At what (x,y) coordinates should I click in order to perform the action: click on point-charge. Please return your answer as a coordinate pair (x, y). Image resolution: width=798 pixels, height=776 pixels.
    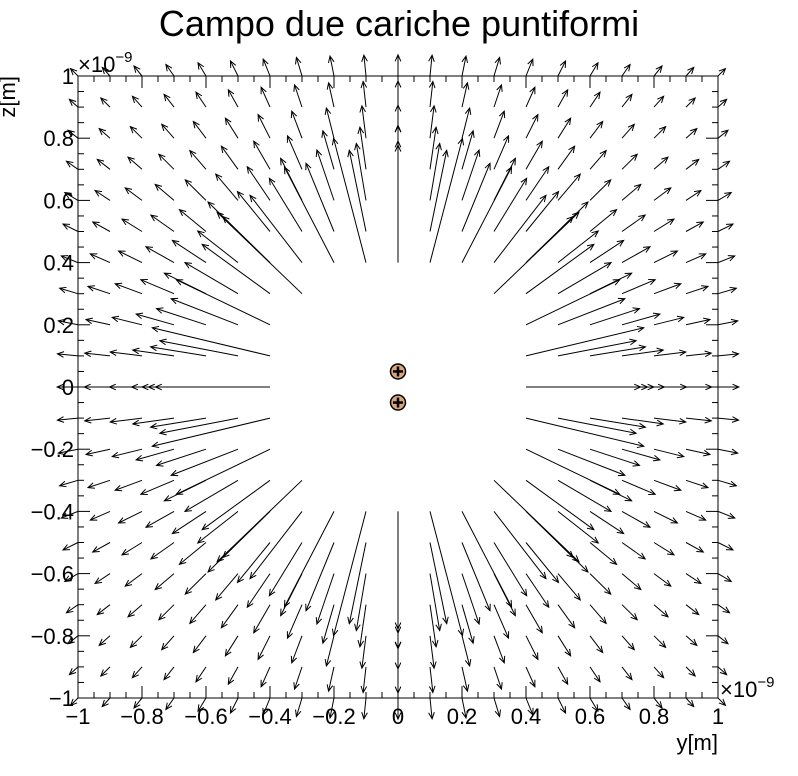
    Looking at the image, I should click on (398, 402).